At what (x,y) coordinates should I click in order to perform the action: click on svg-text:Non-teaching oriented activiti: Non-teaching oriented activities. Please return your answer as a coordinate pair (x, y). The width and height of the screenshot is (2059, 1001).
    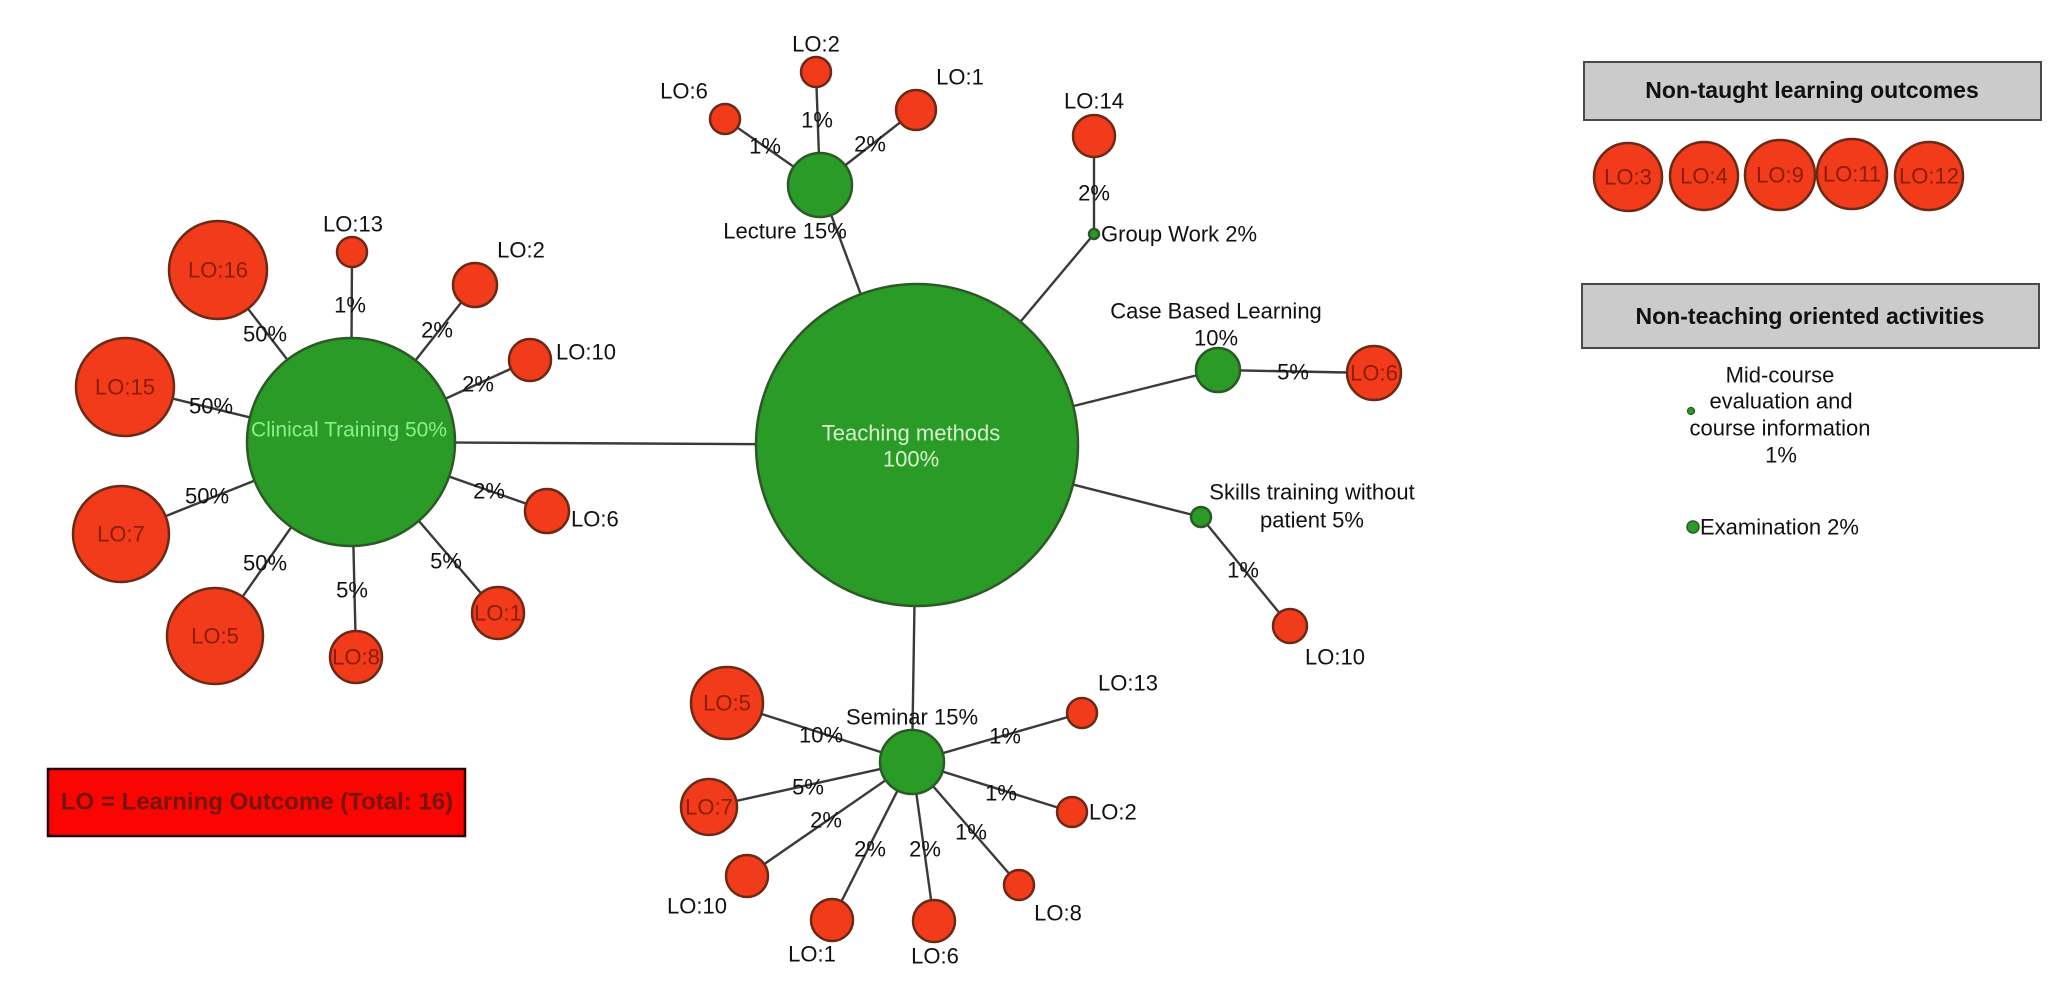
    Looking at the image, I should click on (1810, 316).